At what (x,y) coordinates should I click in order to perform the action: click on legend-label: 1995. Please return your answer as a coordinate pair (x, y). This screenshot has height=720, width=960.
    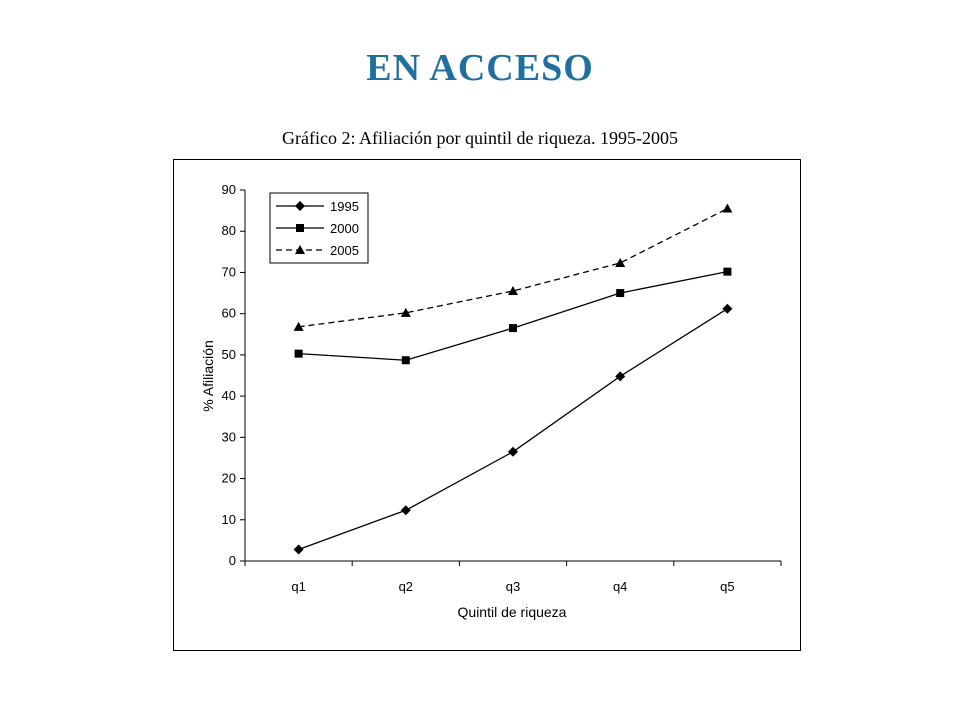
    Looking at the image, I should click on (344, 206).